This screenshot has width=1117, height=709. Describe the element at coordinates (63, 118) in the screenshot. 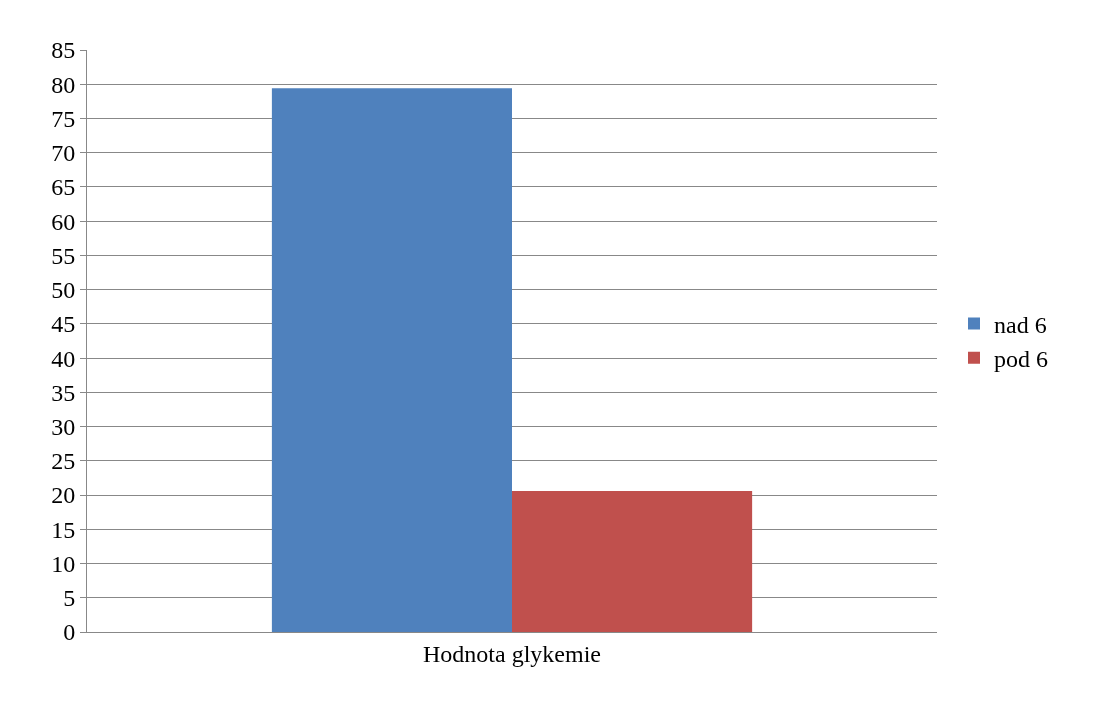

I see `y-tick-label: 75` at that location.